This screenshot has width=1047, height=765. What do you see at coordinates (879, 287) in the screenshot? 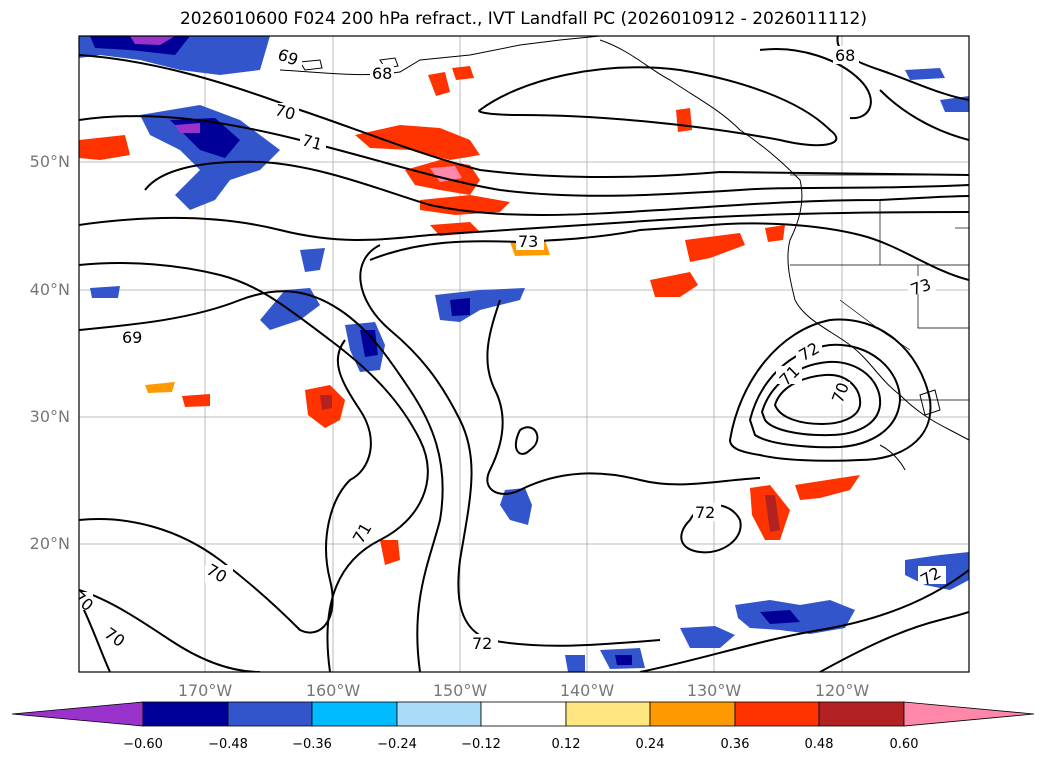
I see `political-borders` at bounding box center [879, 287].